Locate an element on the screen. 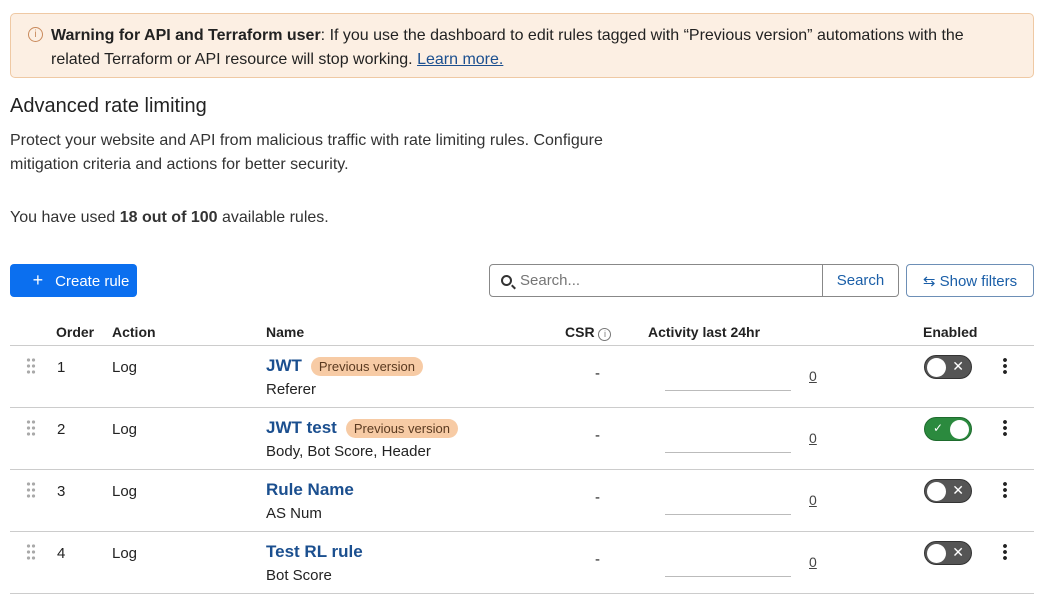 The width and height of the screenshot is (1045, 597). search-input is located at coordinates (656, 280).